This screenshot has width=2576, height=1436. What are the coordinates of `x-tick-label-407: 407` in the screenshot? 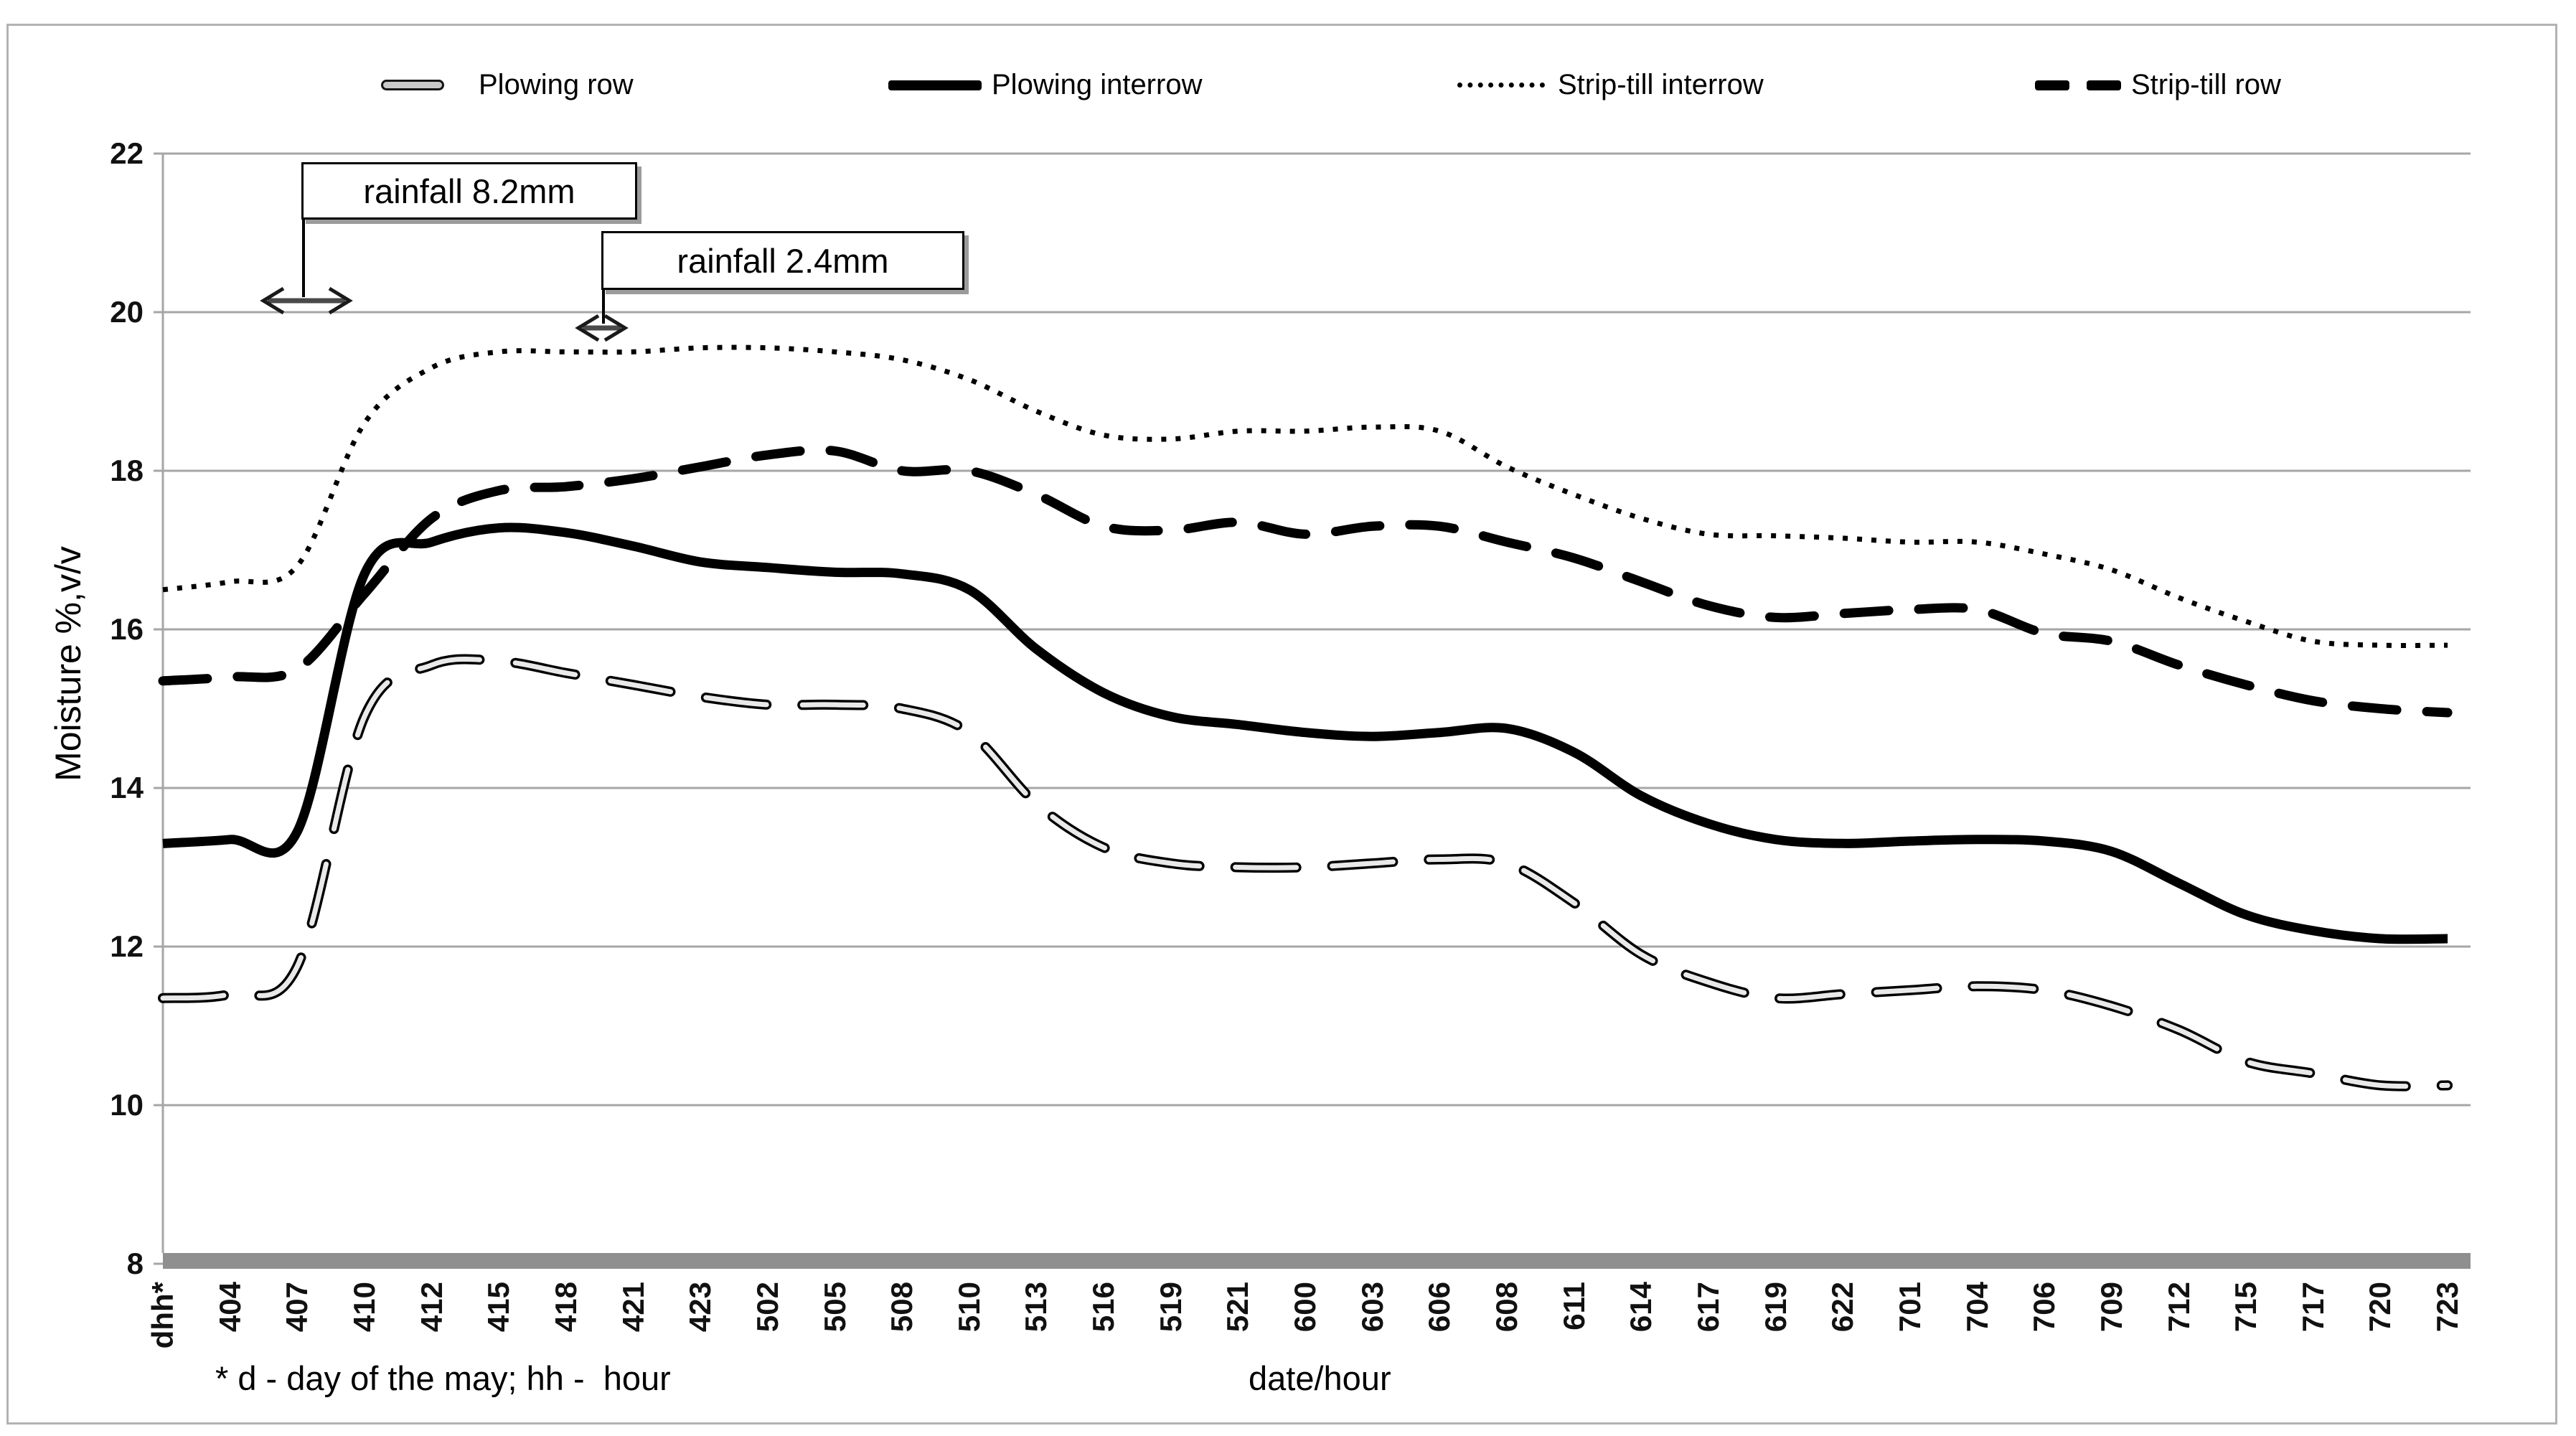 It's located at (297, 1307).